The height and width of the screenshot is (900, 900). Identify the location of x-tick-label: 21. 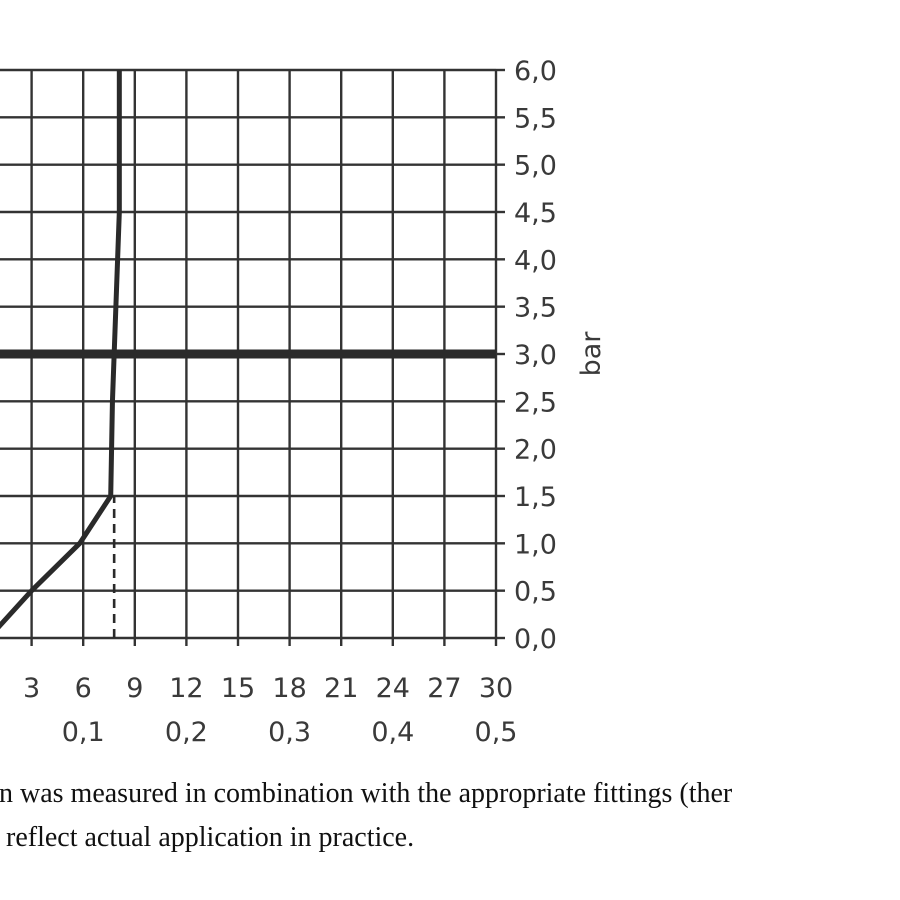
(341, 688).